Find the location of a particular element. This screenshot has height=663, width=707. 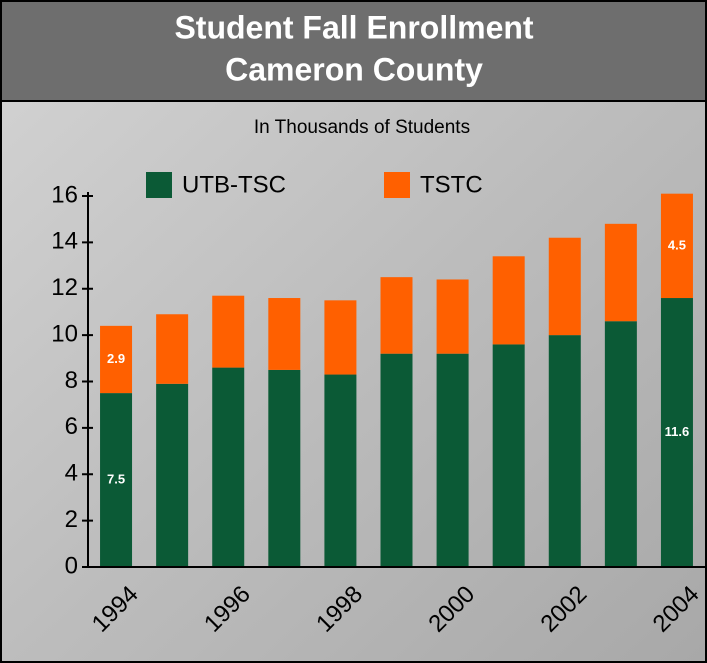

y-tick-label: 14 is located at coordinates (64, 241).